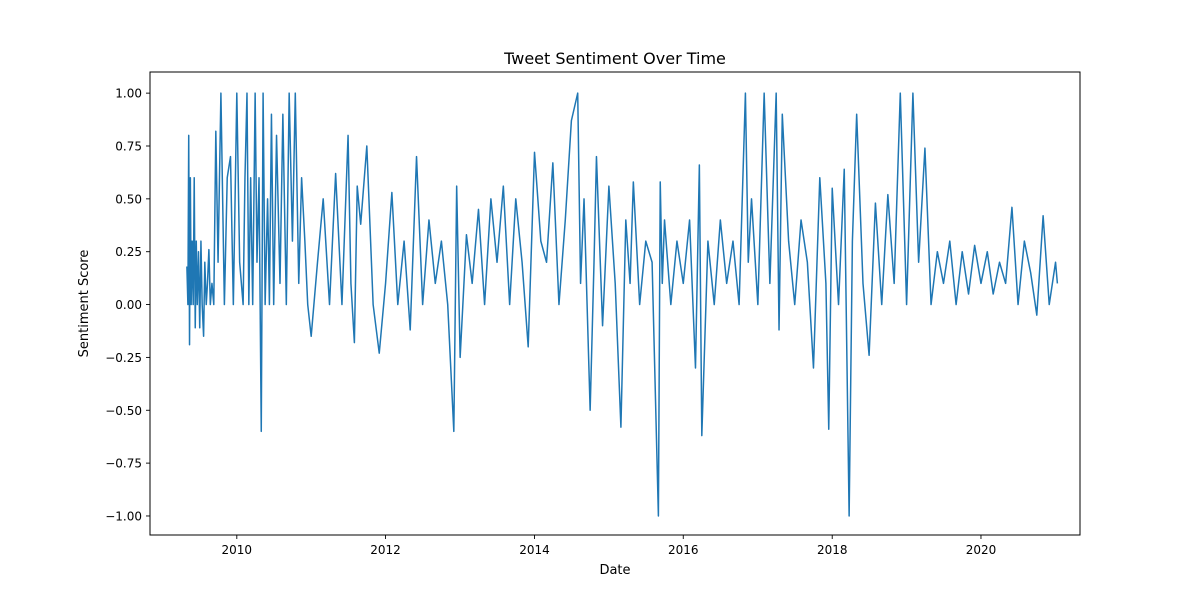 This screenshot has height=604, width=1200. I want to click on x-tick-label: 2016, so click(683, 550).